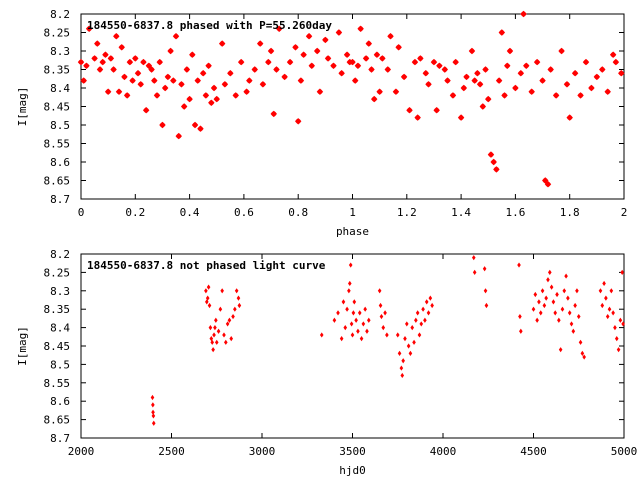 This screenshot has height=480, width=640. I want to click on y-tick-label: 8.6, so click(60, 162).